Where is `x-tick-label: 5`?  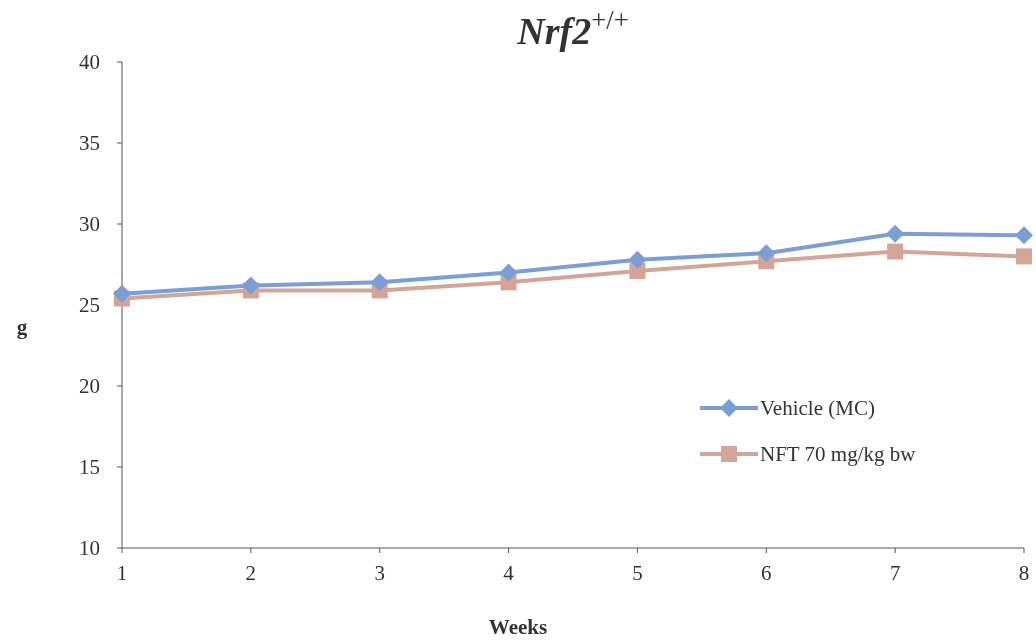 x-tick-label: 5 is located at coordinates (637, 573).